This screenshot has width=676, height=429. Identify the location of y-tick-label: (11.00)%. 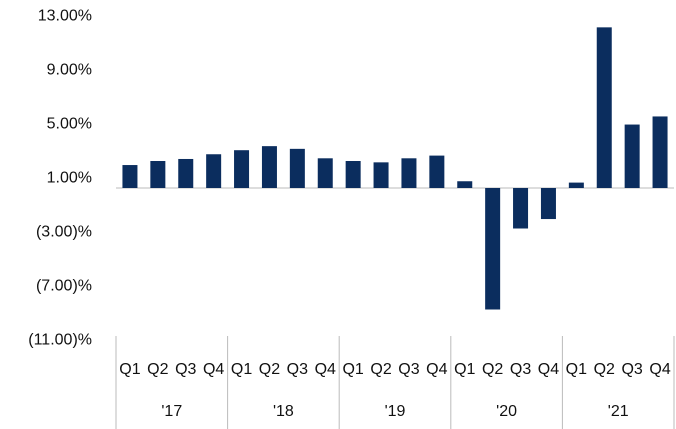
(60, 340).